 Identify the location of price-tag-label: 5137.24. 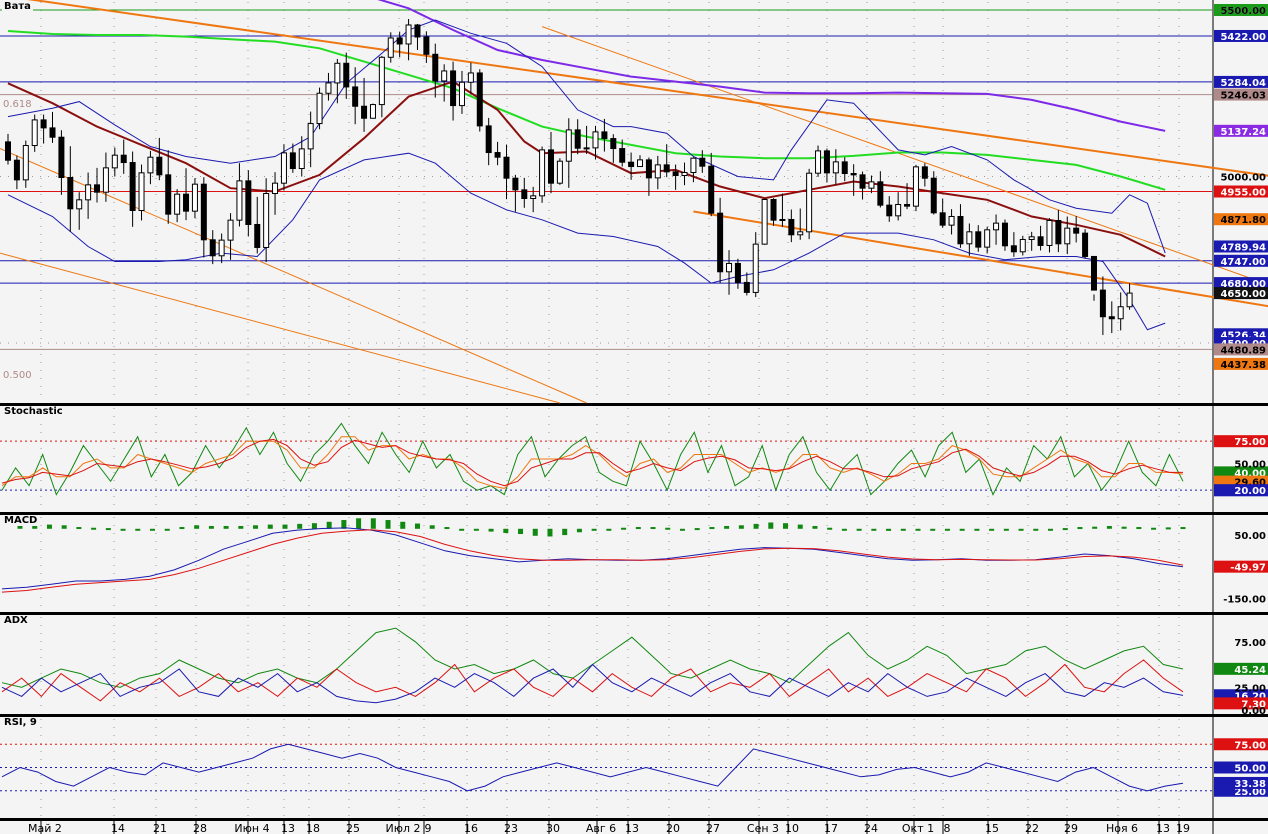
(1243, 132).